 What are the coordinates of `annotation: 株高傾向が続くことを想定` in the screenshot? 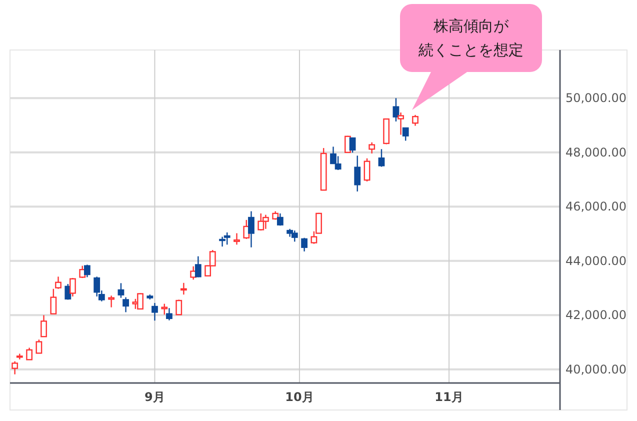 It's located at (471, 38).